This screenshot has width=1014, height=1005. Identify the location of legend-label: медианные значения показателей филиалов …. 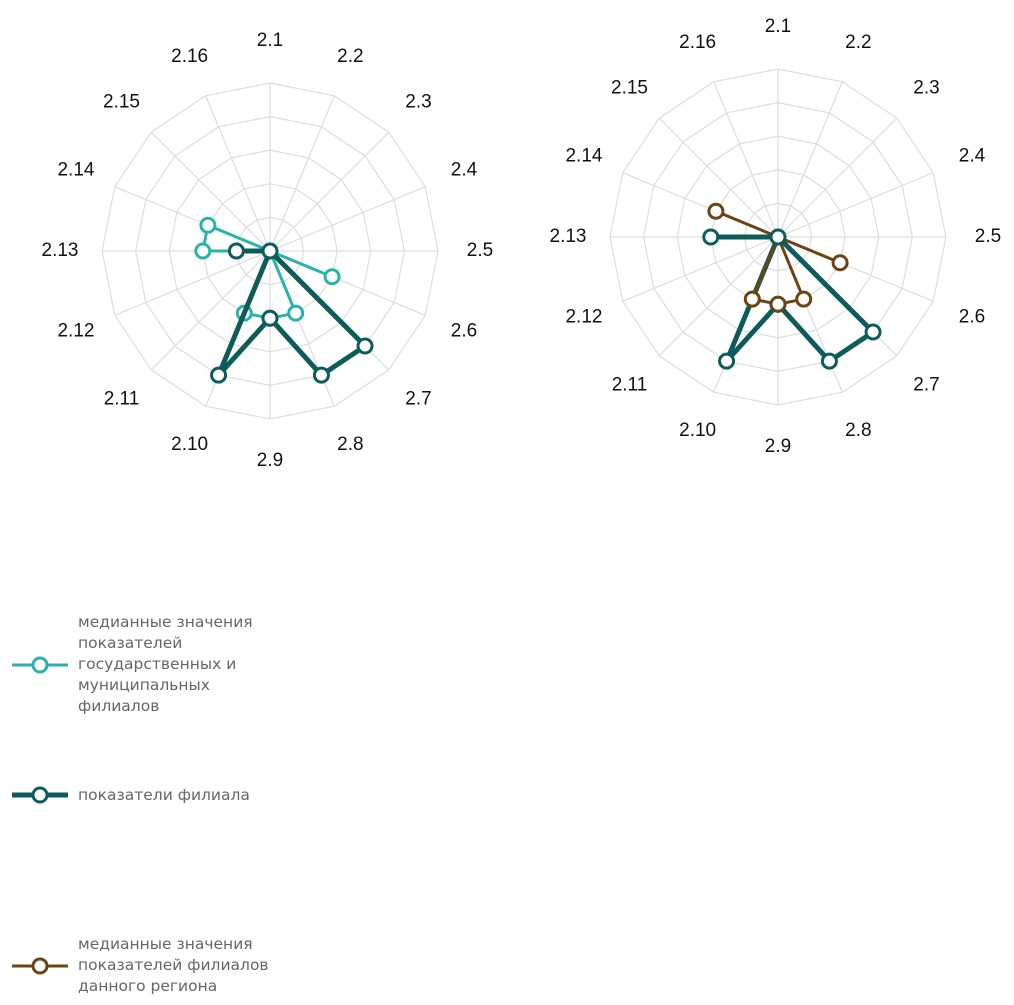
(173, 965).